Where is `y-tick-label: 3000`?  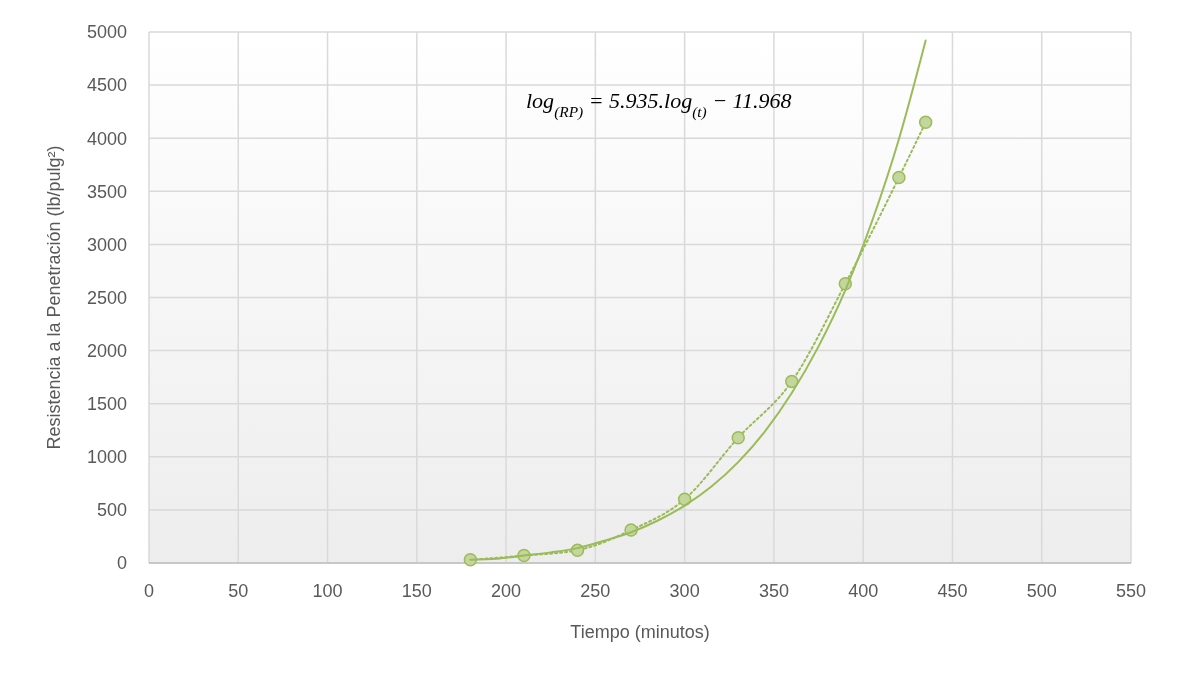 y-tick-label: 3000 is located at coordinates (106, 244).